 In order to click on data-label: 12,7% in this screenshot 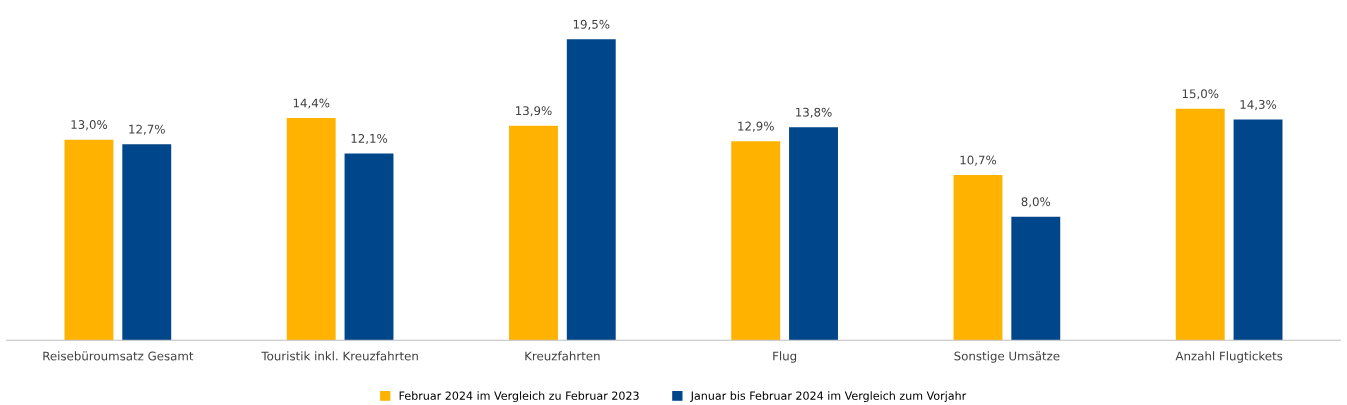, I will do `click(147, 129)`.